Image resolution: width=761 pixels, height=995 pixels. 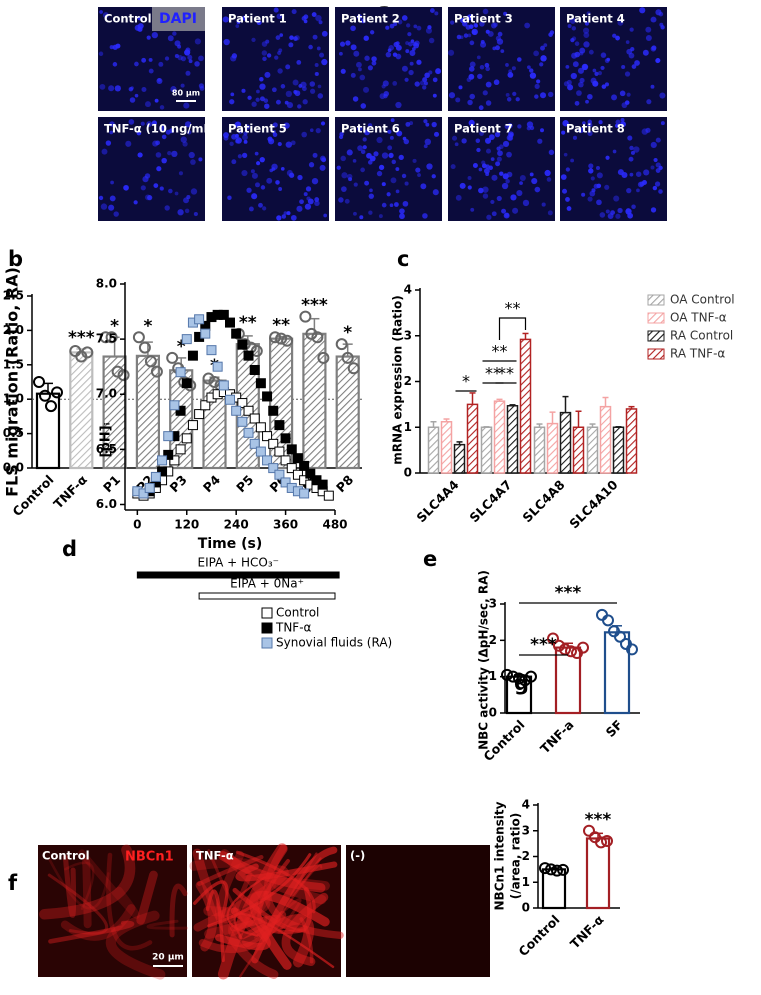 I want to click on legend-swatch, so click(x=656, y=300).